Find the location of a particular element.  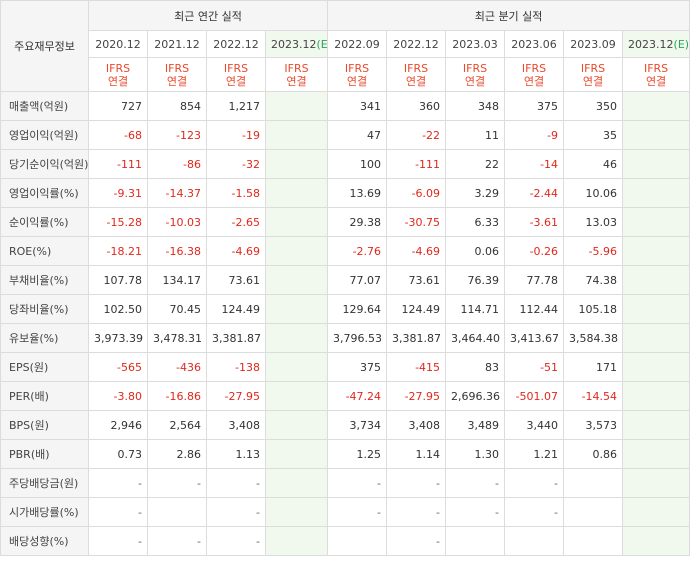

metric-value: -27.95 is located at coordinates (236, 396).